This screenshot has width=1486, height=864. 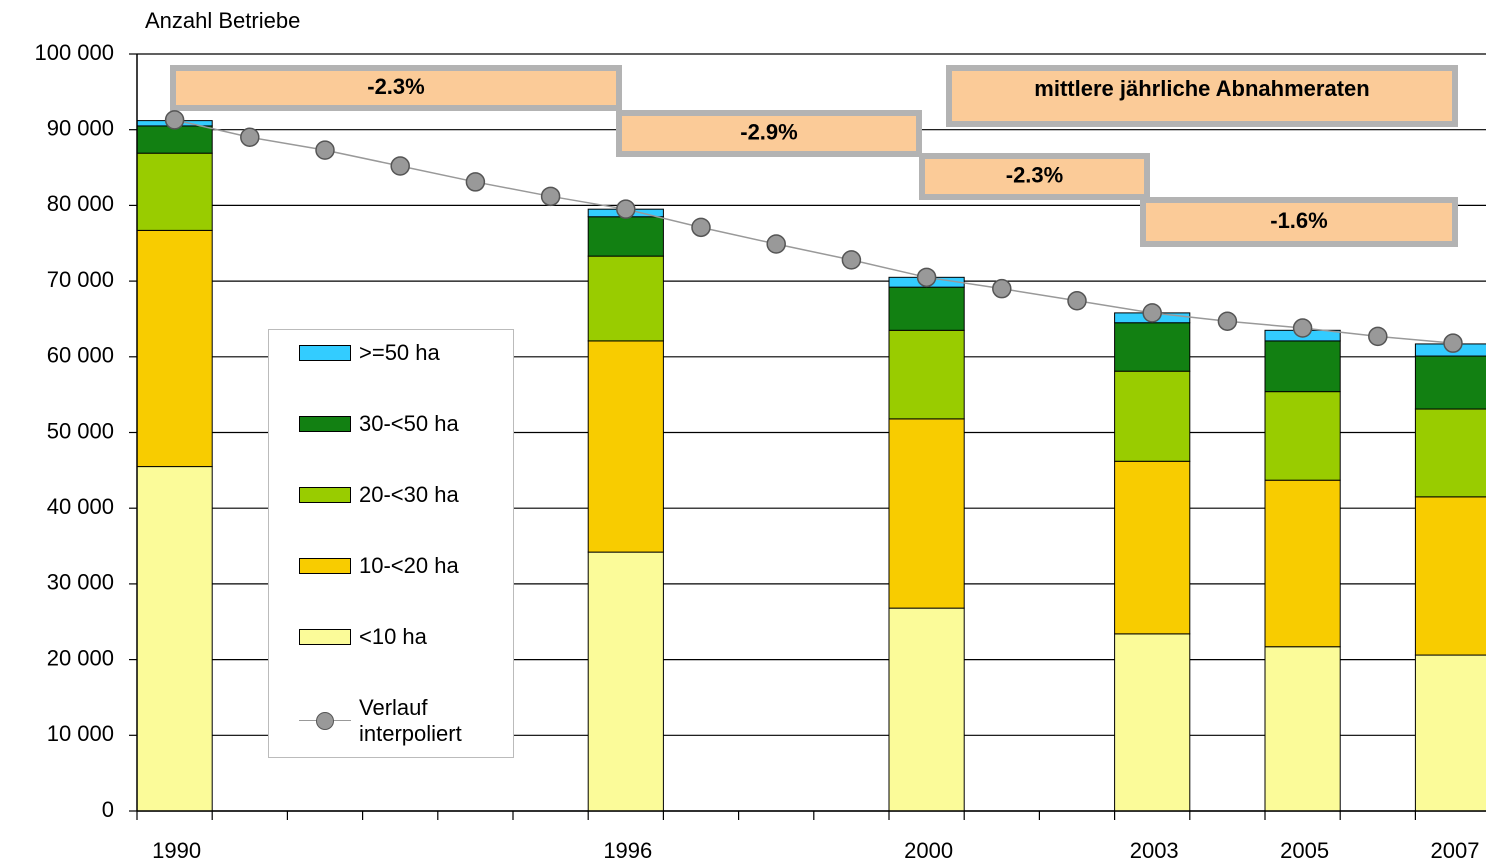 I want to click on legend-item: 20-<30 ha, so click(x=399, y=495).